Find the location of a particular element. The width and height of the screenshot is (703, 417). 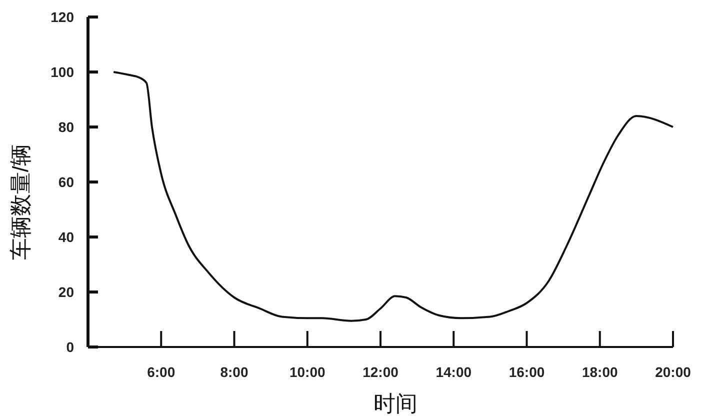

y-tick-label: 80 is located at coordinates (66, 126).